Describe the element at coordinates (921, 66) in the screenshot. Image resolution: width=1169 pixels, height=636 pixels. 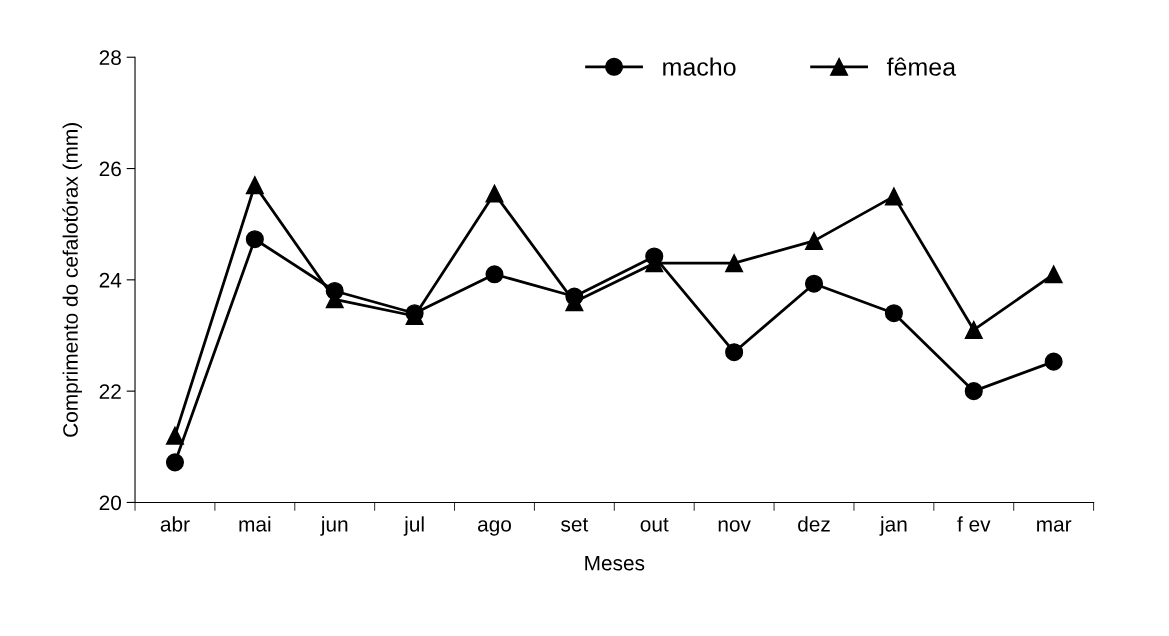
I see `legend-label: fêmea` at that location.